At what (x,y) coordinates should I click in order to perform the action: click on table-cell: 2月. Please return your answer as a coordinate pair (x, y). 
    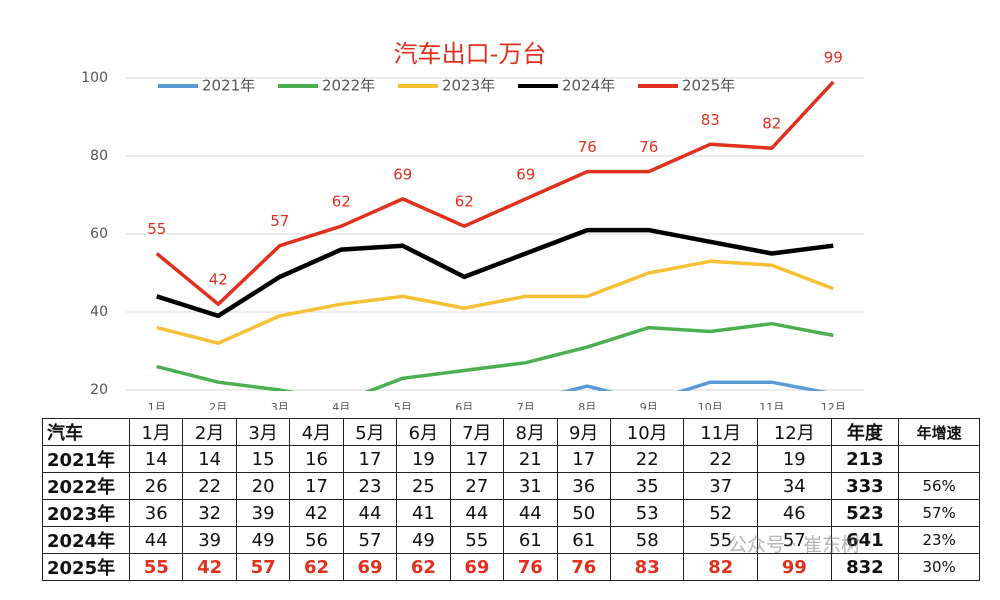
    Looking at the image, I should click on (209, 432).